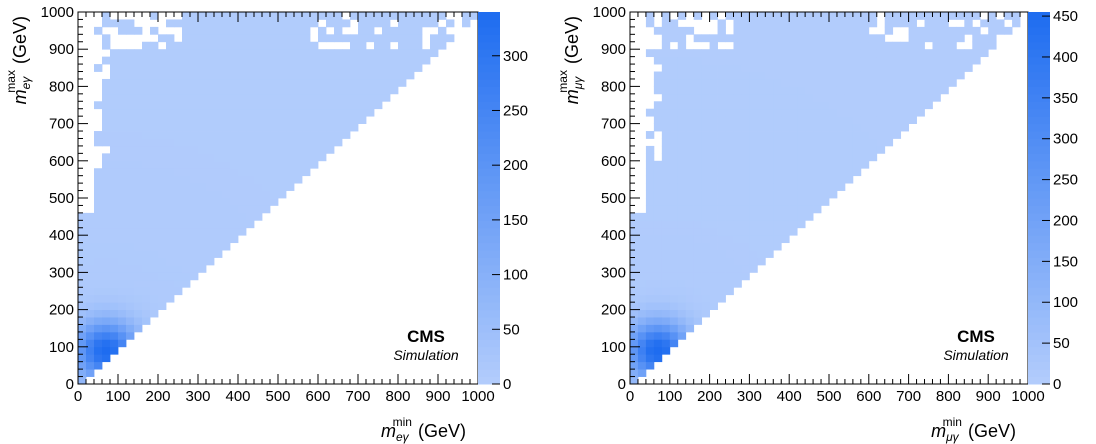 The height and width of the screenshot is (444, 1096). What do you see at coordinates (61, 49) in the screenshot?
I see `y-tick-label: 900` at bounding box center [61, 49].